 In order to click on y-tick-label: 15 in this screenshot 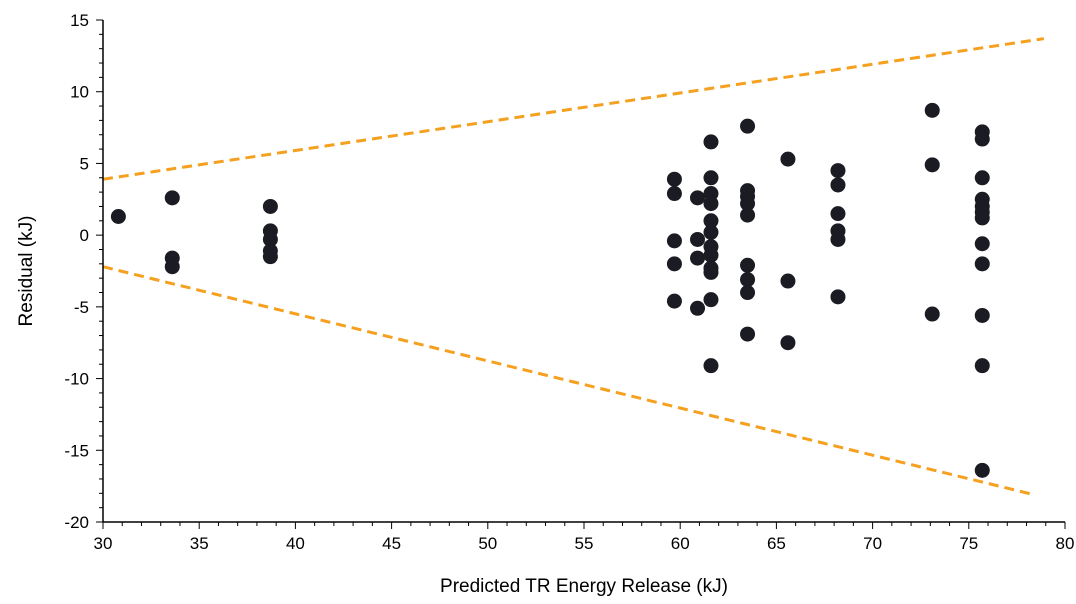, I will do `click(79, 20)`.